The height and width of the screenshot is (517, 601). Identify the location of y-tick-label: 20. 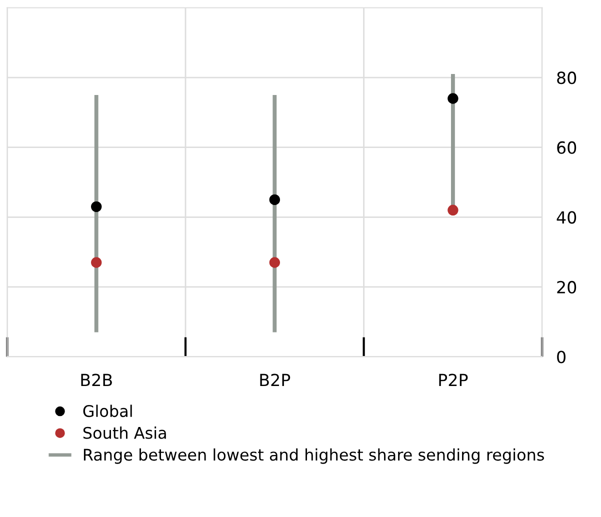
(566, 287).